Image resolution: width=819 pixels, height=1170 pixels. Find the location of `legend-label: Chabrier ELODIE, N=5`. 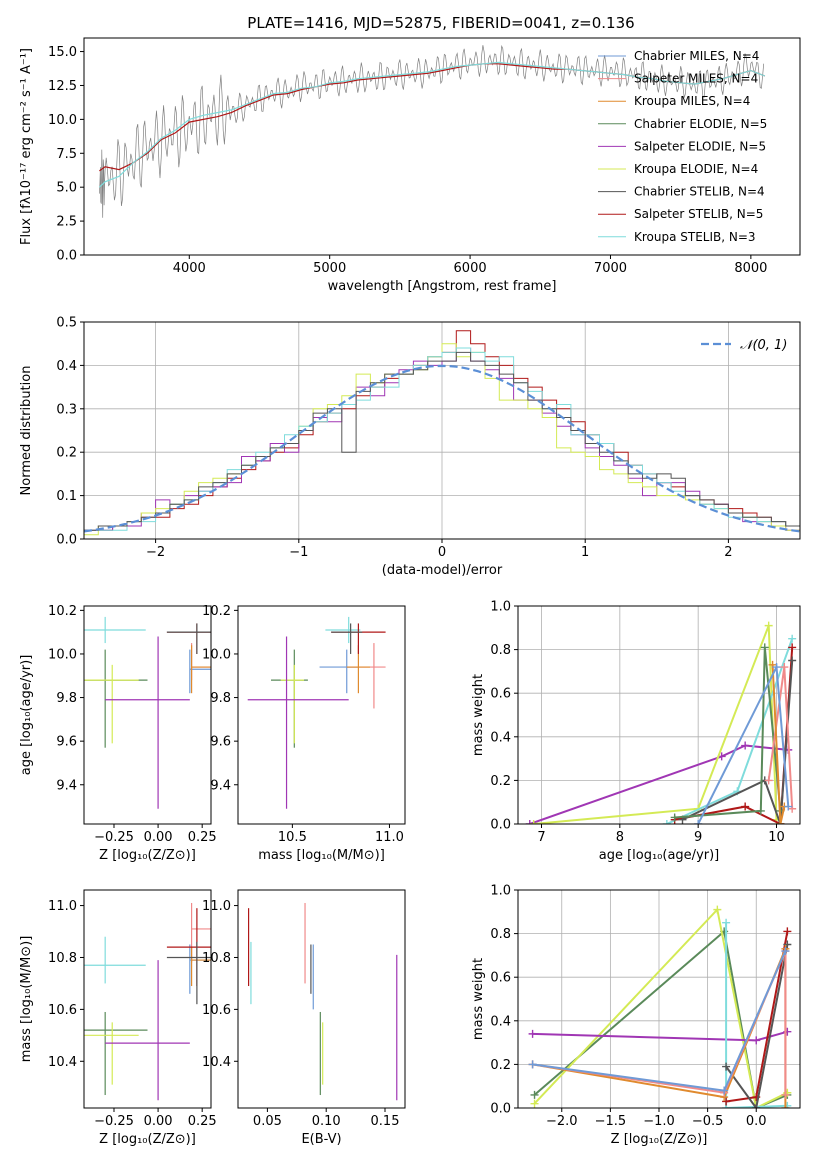

legend-label: Chabrier ELODIE, N=5 is located at coordinates (700, 124).